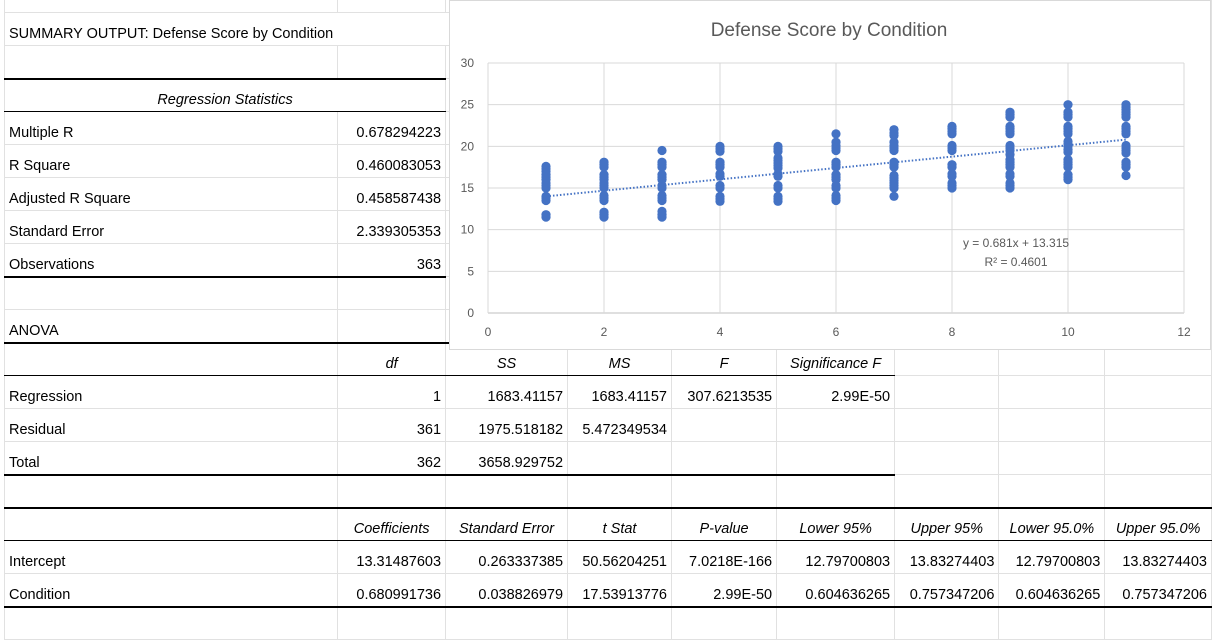 The width and height of the screenshot is (1212, 640). Describe the element at coordinates (392, 194) in the screenshot. I see `stat-value: 0.458587438` at that location.